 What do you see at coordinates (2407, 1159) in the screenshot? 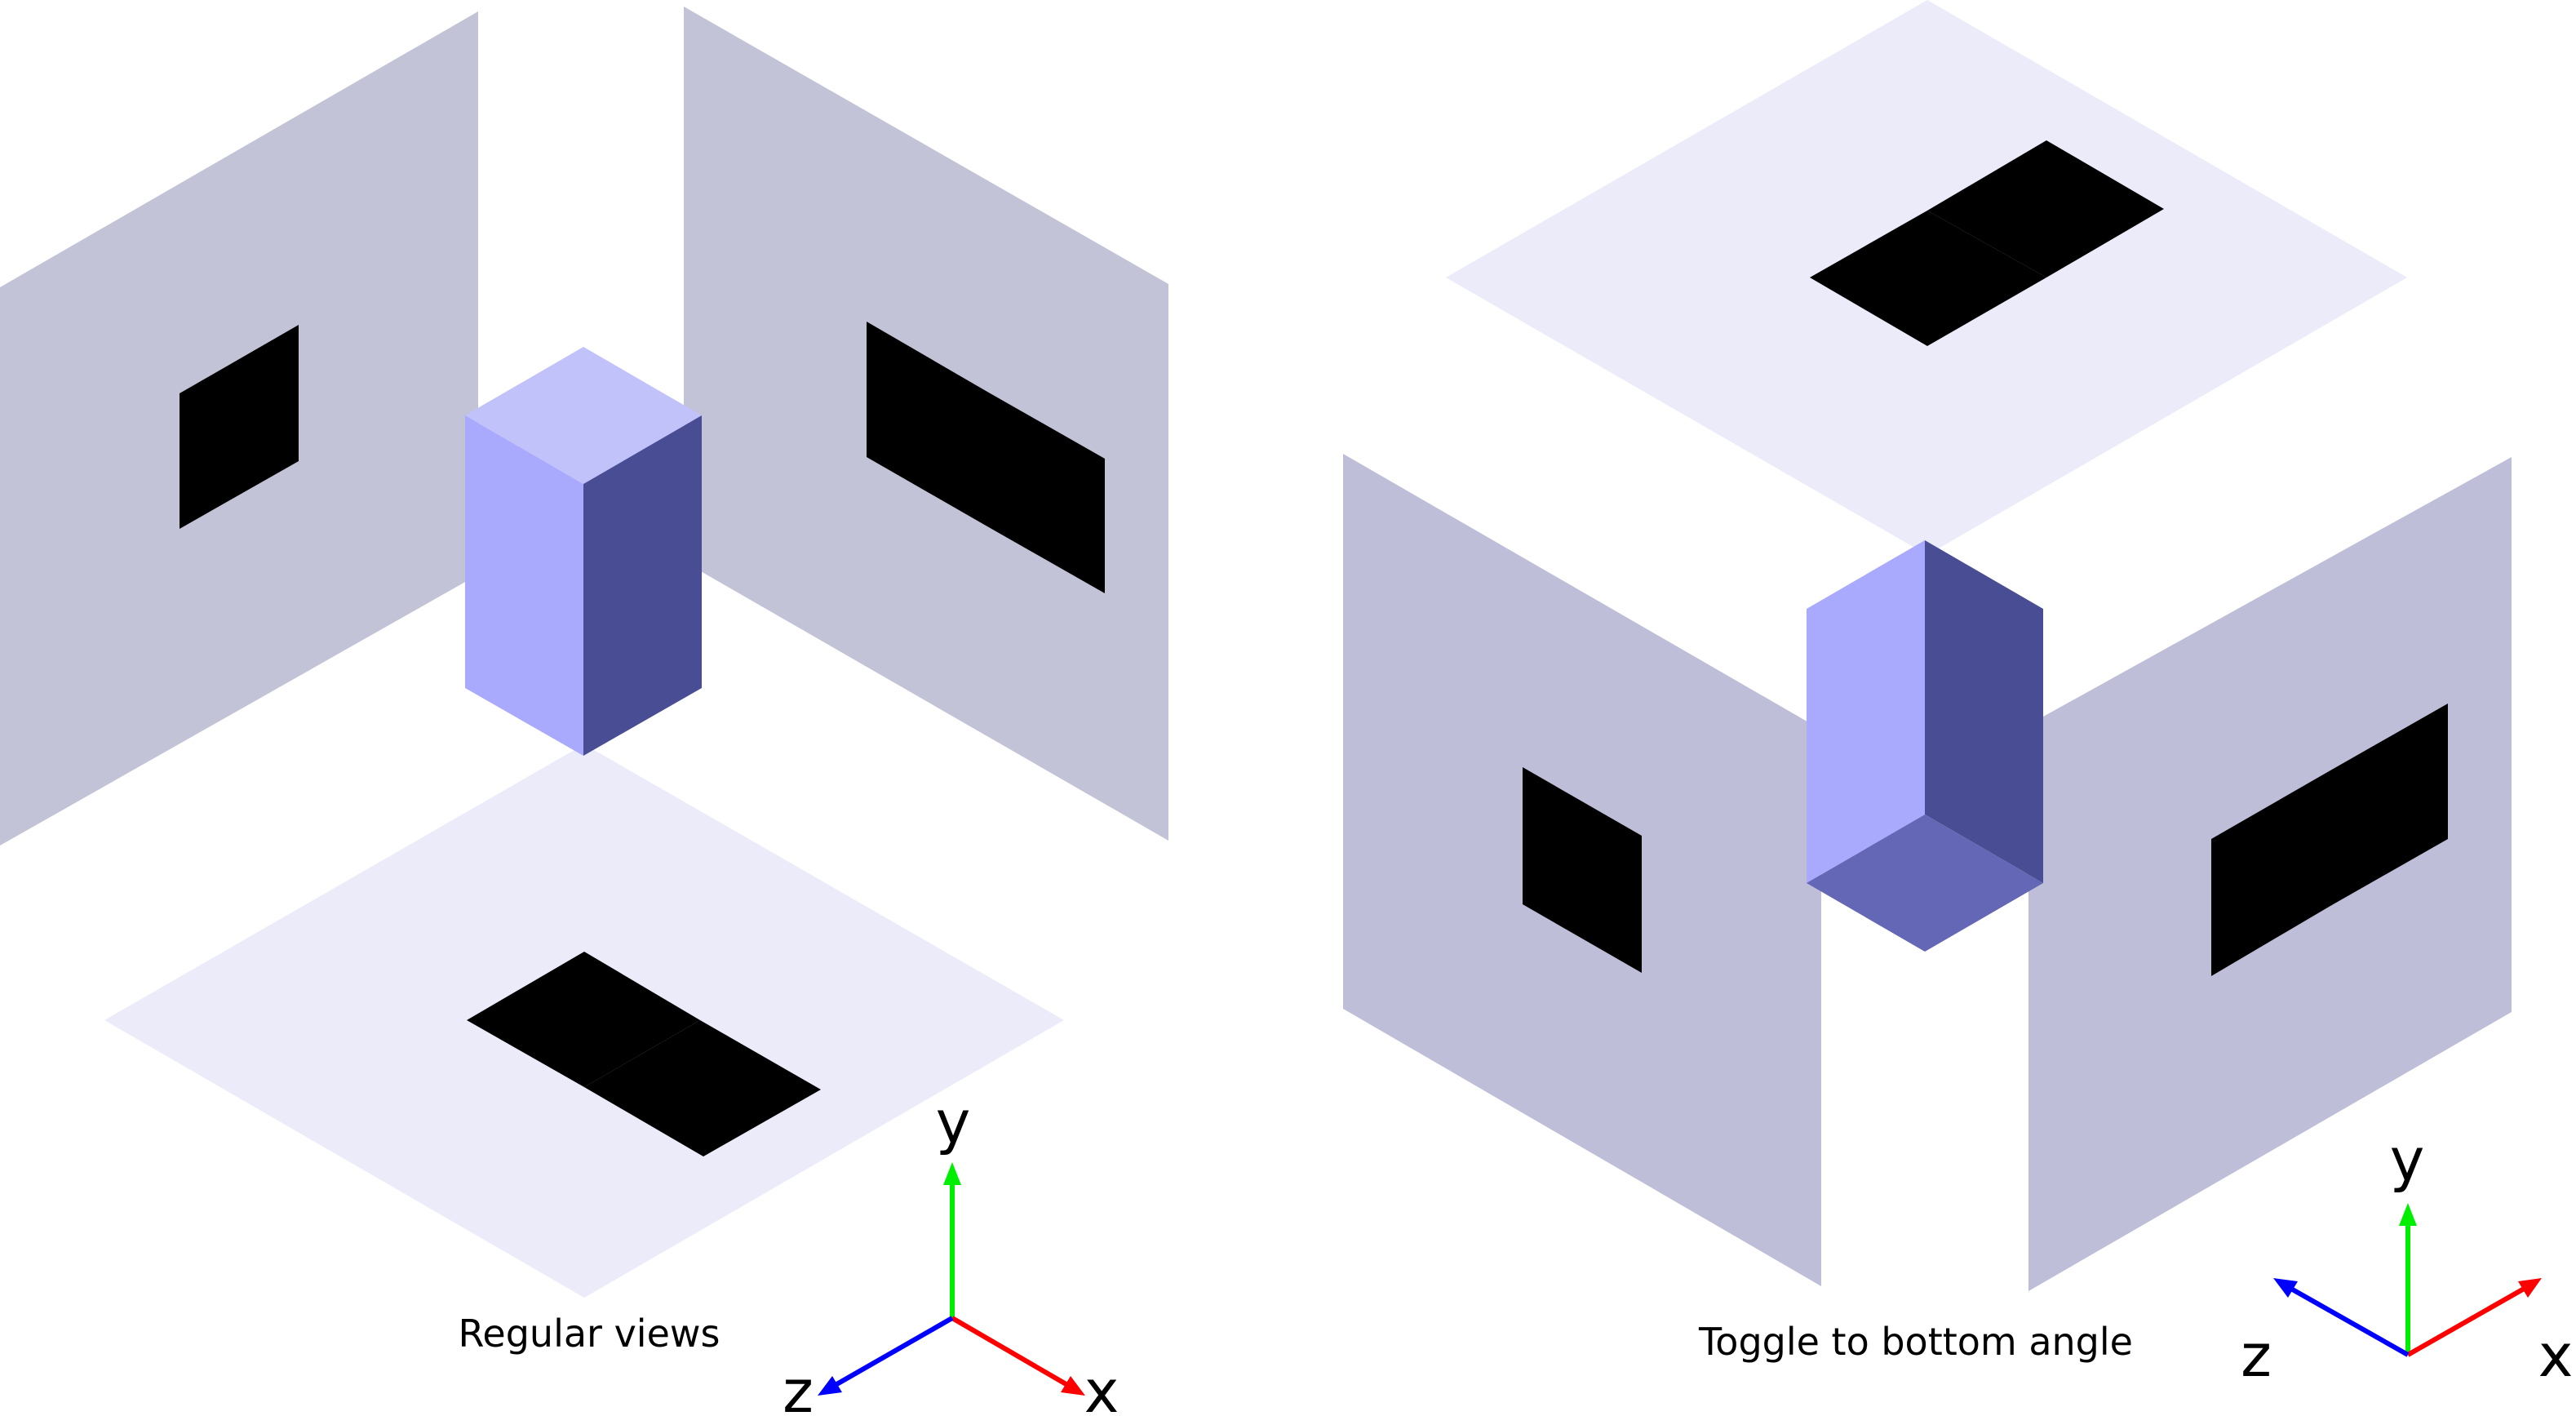
I see `y-axis-label-bottom: y` at bounding box center [2407, 1159].